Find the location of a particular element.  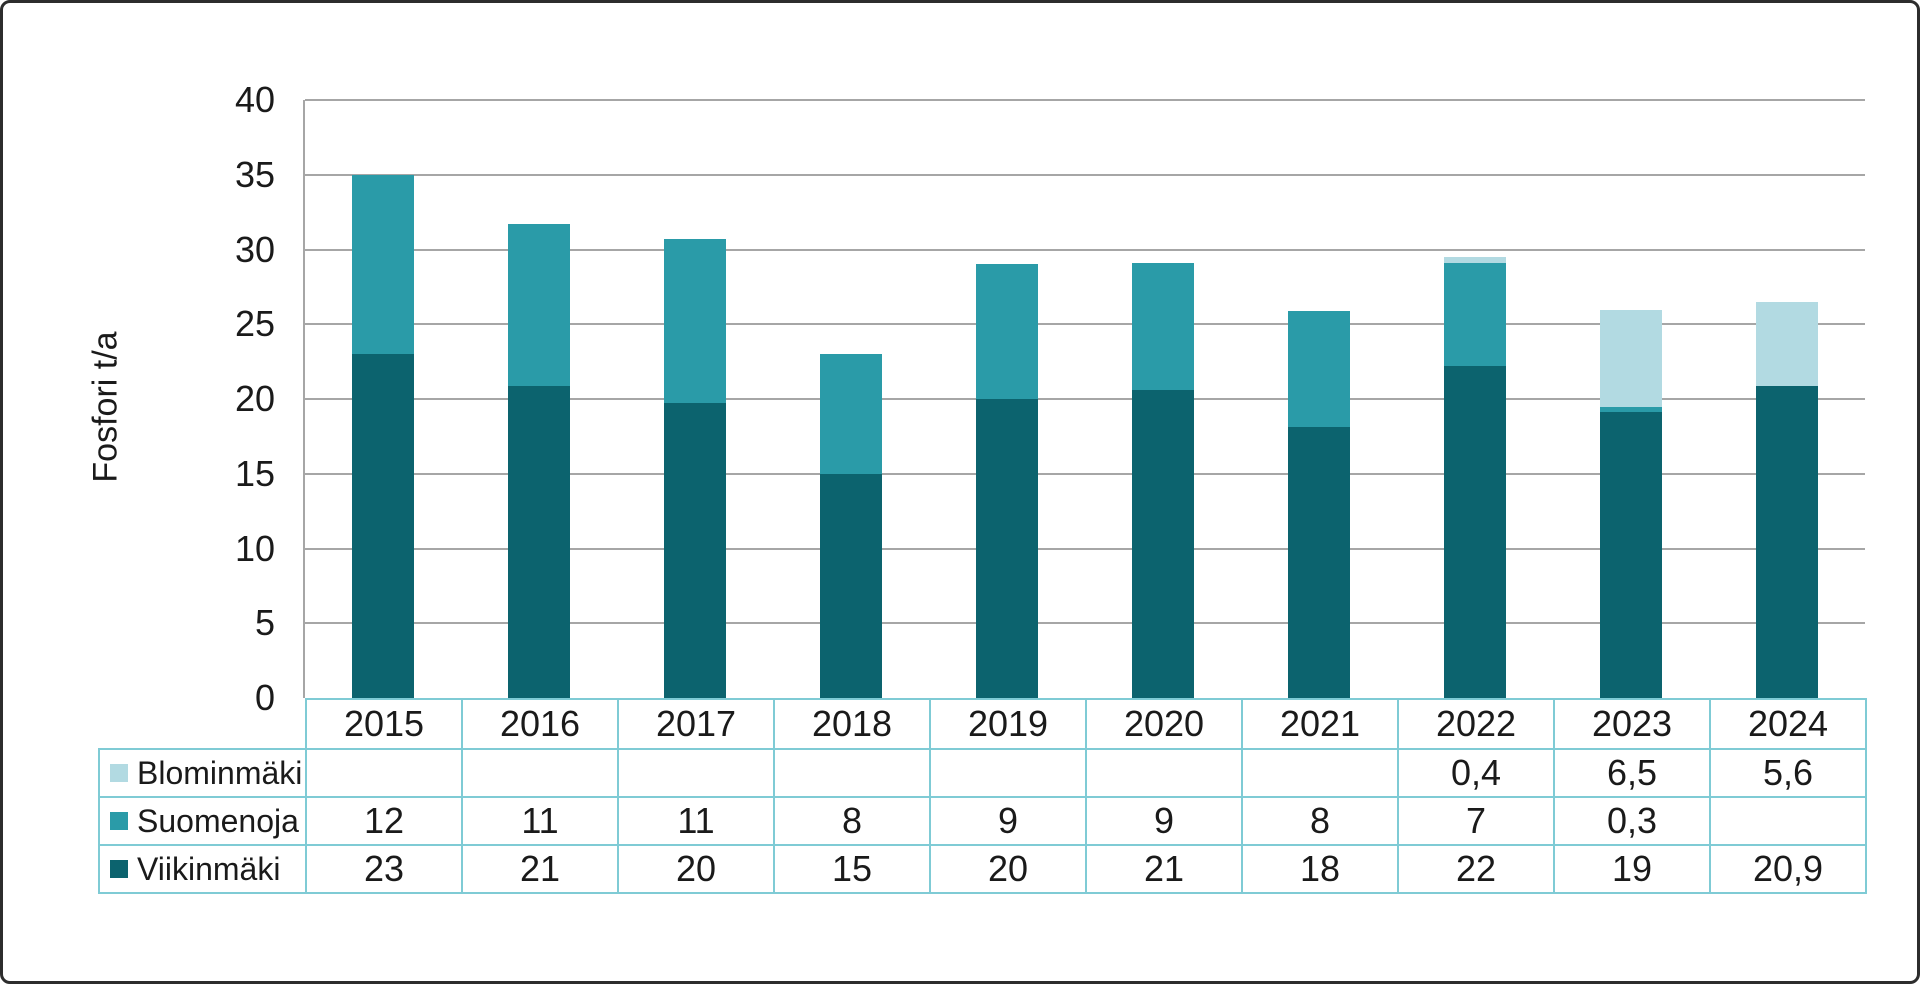

legend-entry: Blominmäki is located at coordinates (202, 773).